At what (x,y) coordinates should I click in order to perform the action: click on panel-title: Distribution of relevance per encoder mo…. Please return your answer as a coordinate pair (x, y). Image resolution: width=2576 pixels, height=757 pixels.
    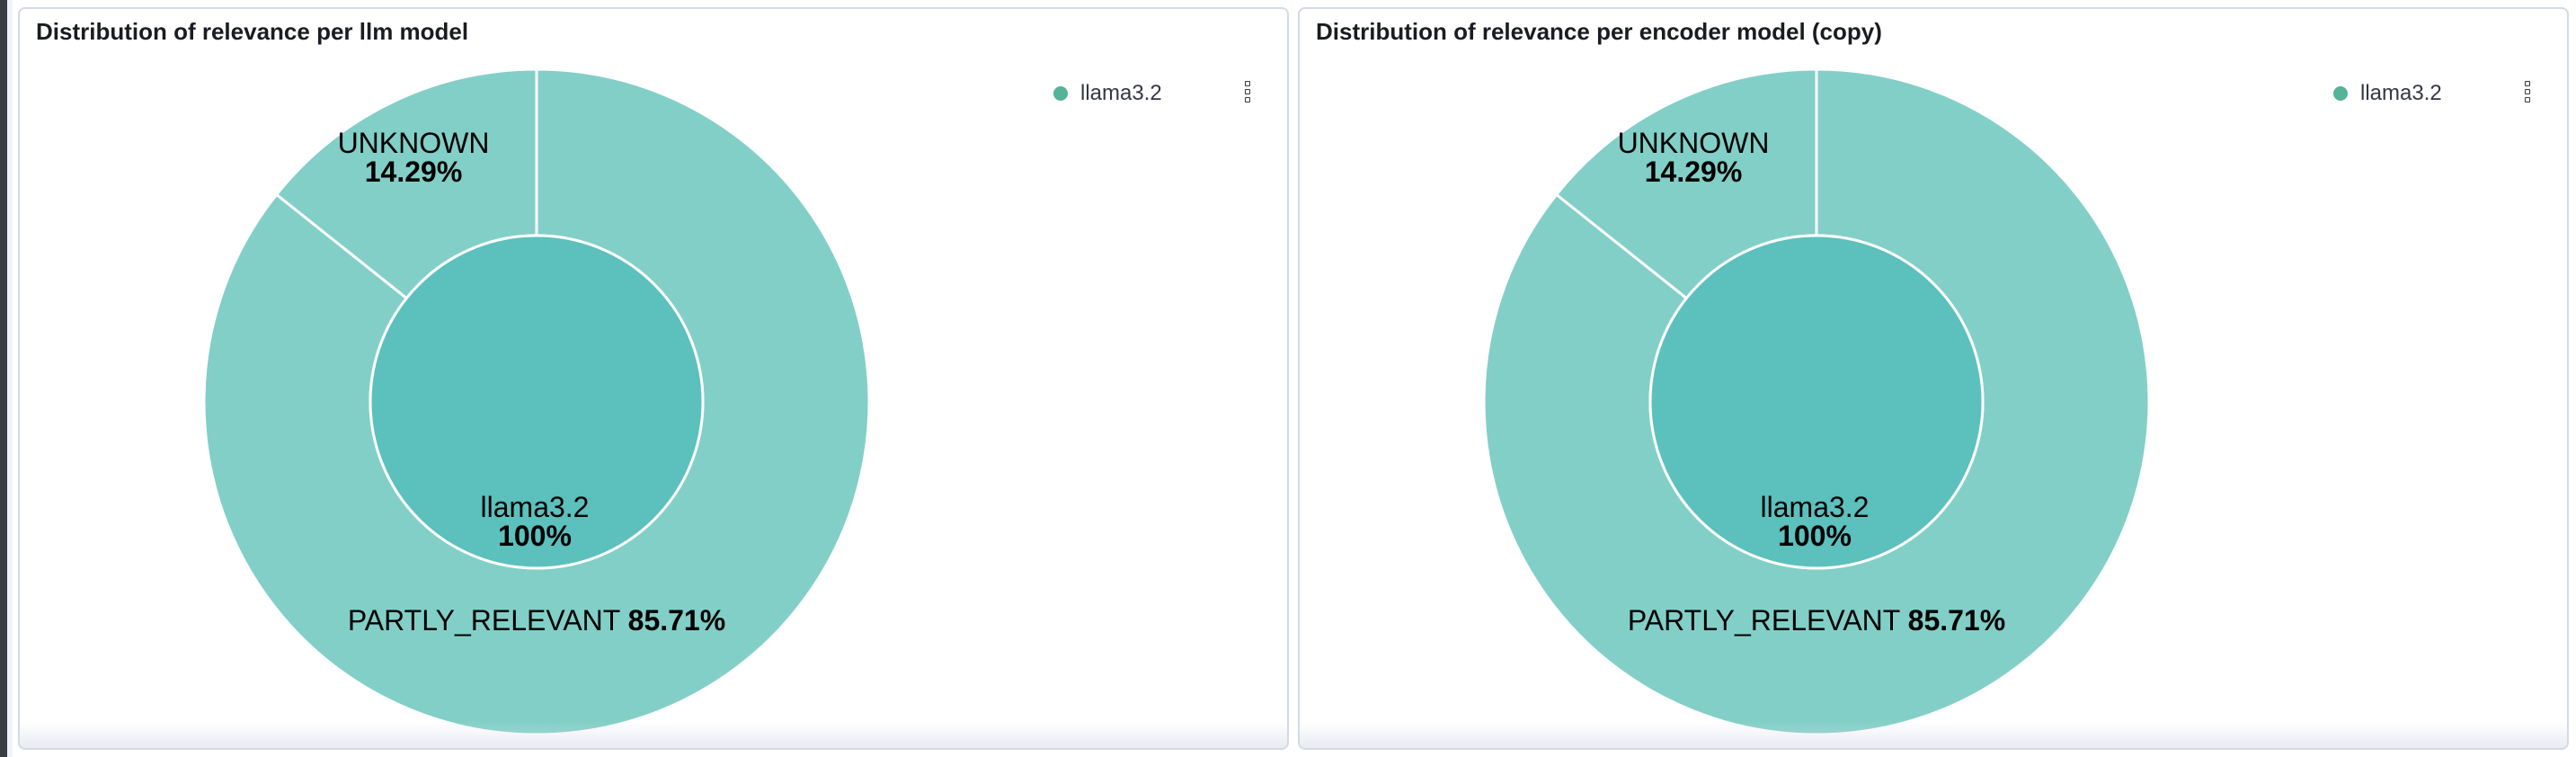
    Looking at the image, I should click on (1599, 32).